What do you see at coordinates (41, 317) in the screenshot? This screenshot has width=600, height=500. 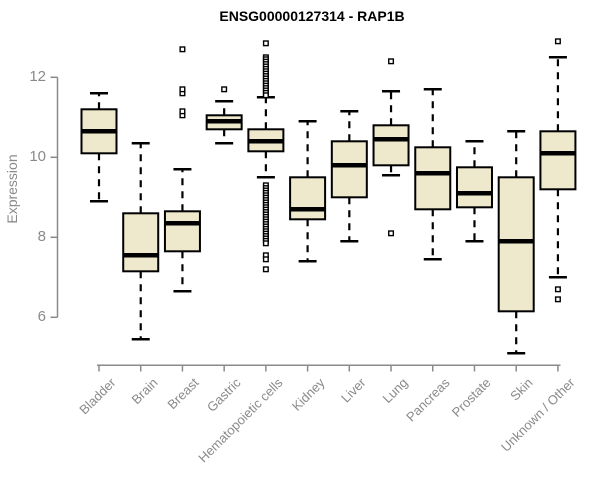 I see `y-tick-label: 6` at bounding box center [41, 317].